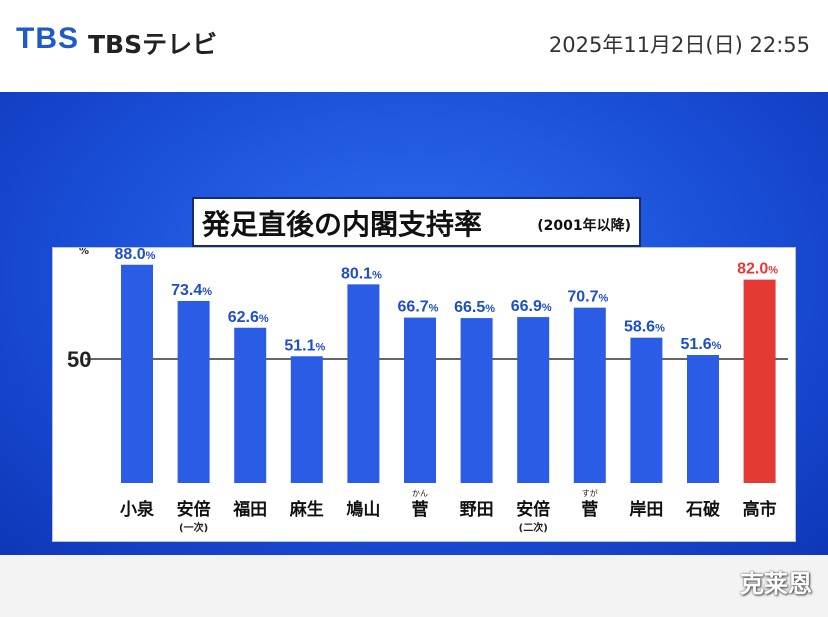 Image resolution: width=828 pixels, height=617 pixels. I want to click on tbs-logo: TBS, so click(47, 38).